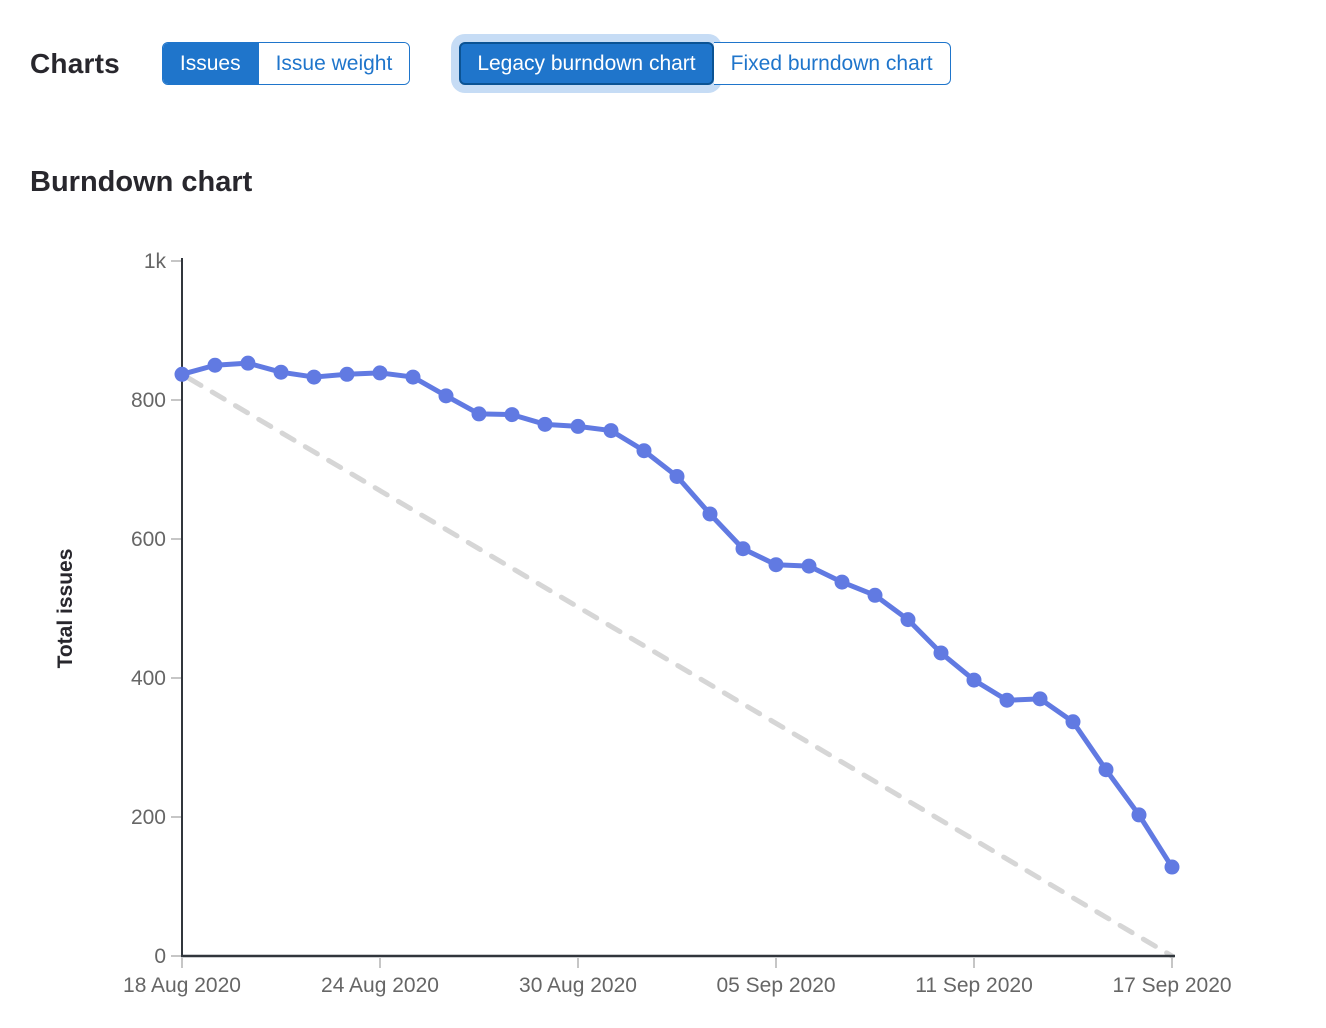 Image resolution: width=1326 pixels, height=1028 pixels. What do you see at coordinates (141, 182) in the screenshot?
I see `page-title: Burndown chart` at bounding box center [141, 182].